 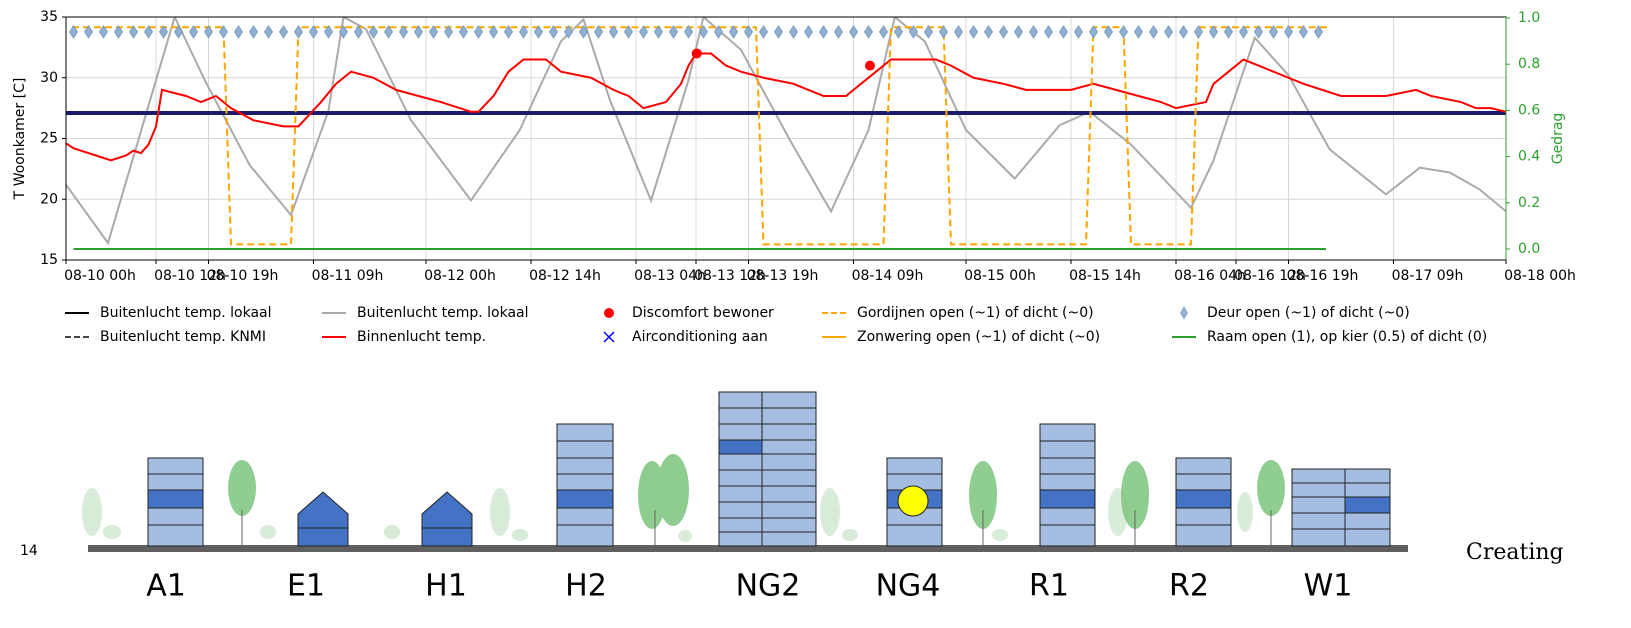 What do you see at coordinates (1328, 586) in the screenshot?
I see `building-label: W1` at bounding box center [1328, 586].